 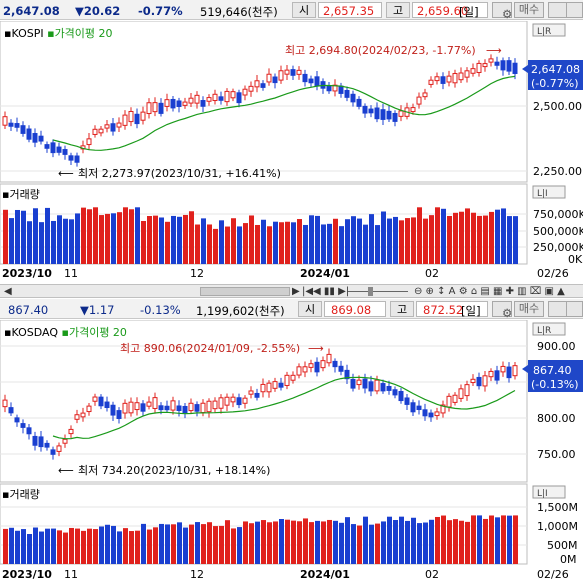 What do you see at coordinates (575, 259) in the screenshot?
I see `kospi-vol-tick: 0K` at bounding box center [575, 259].